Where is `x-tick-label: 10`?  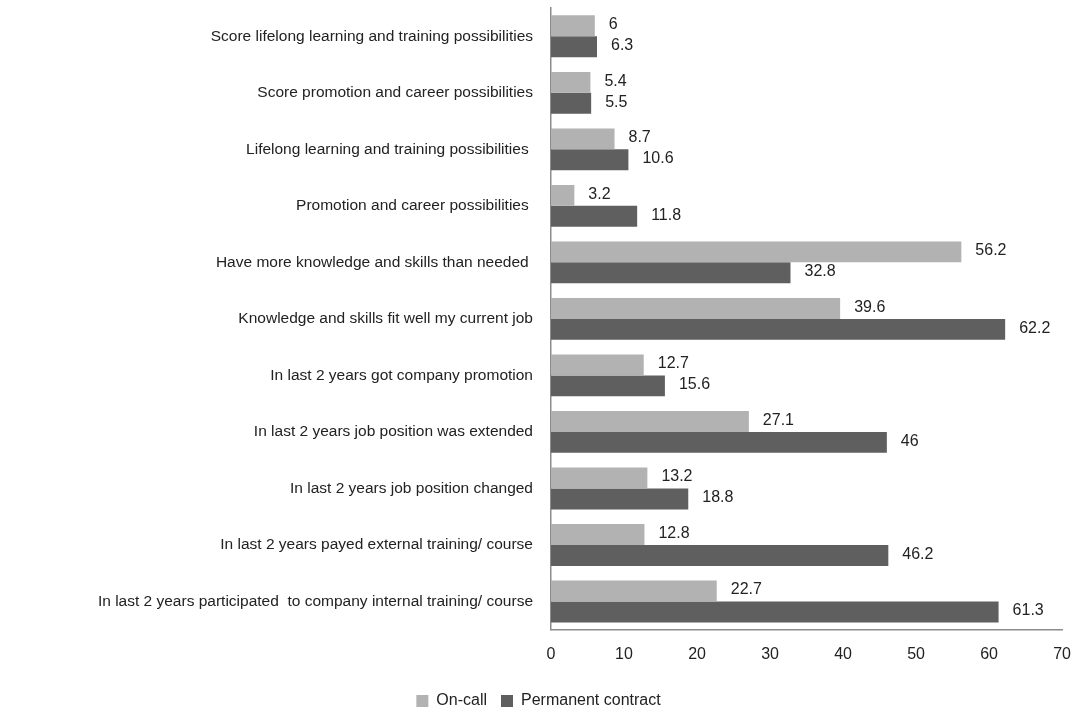 x-tick-label: 10 is located at coordinates (624, 653).